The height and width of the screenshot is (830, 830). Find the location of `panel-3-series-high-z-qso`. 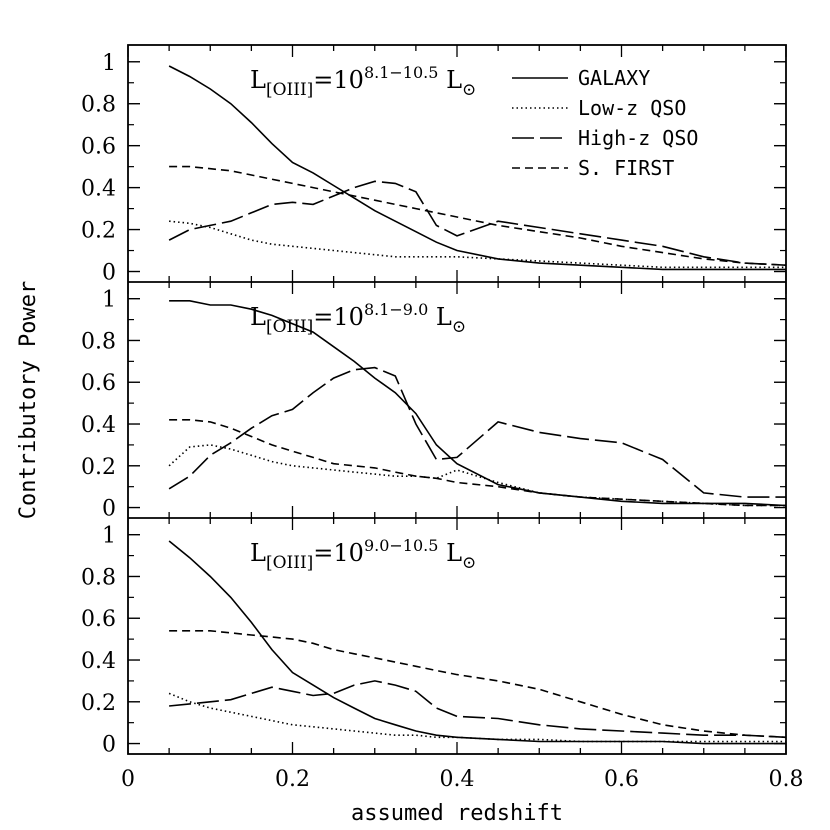

panel-3-series-high-z-qso is located at coordinates (478, 709).